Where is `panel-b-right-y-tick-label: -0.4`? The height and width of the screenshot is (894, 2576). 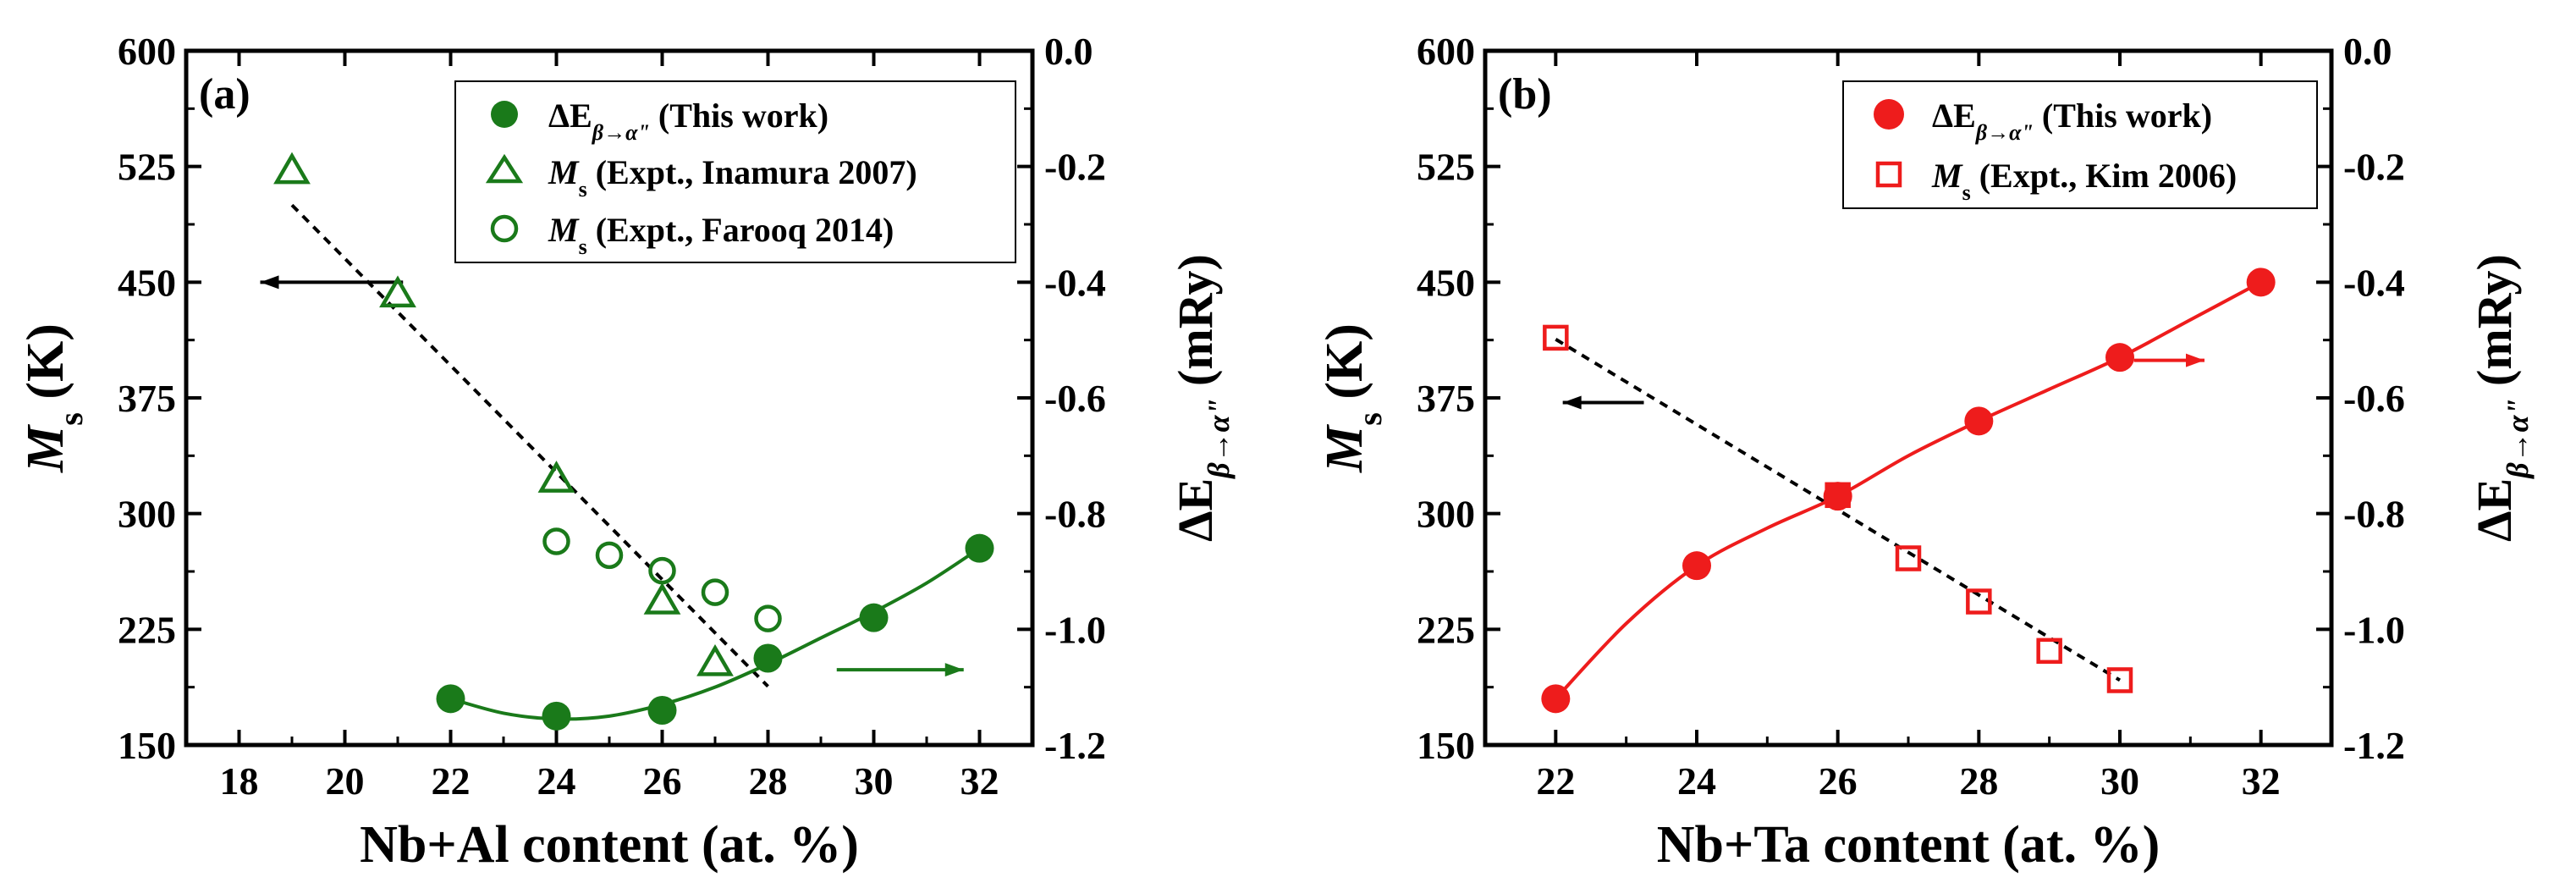
panel-b-right-y-tick-label: -0.4 is located at coordinates (2374, 282).